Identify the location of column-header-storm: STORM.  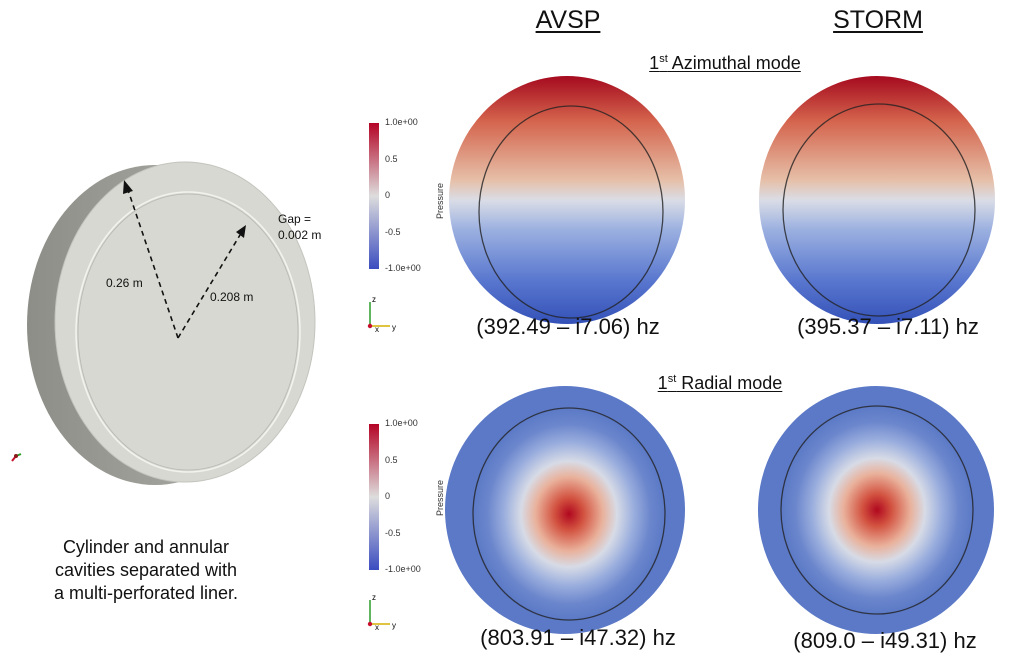
(878, 20).